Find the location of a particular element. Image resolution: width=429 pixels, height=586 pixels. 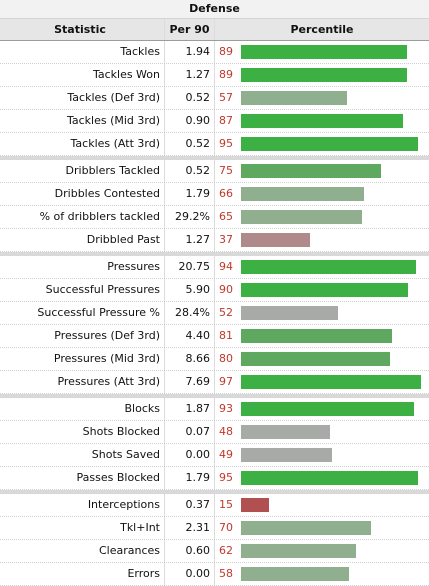

stat-name: Pressures (Mid 3rd) is located at coordinates (106, 358).